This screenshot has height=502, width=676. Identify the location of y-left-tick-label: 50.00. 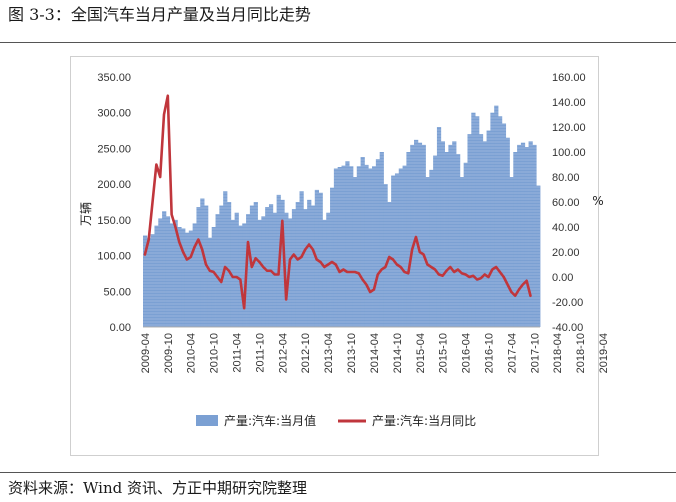
(117, 292).